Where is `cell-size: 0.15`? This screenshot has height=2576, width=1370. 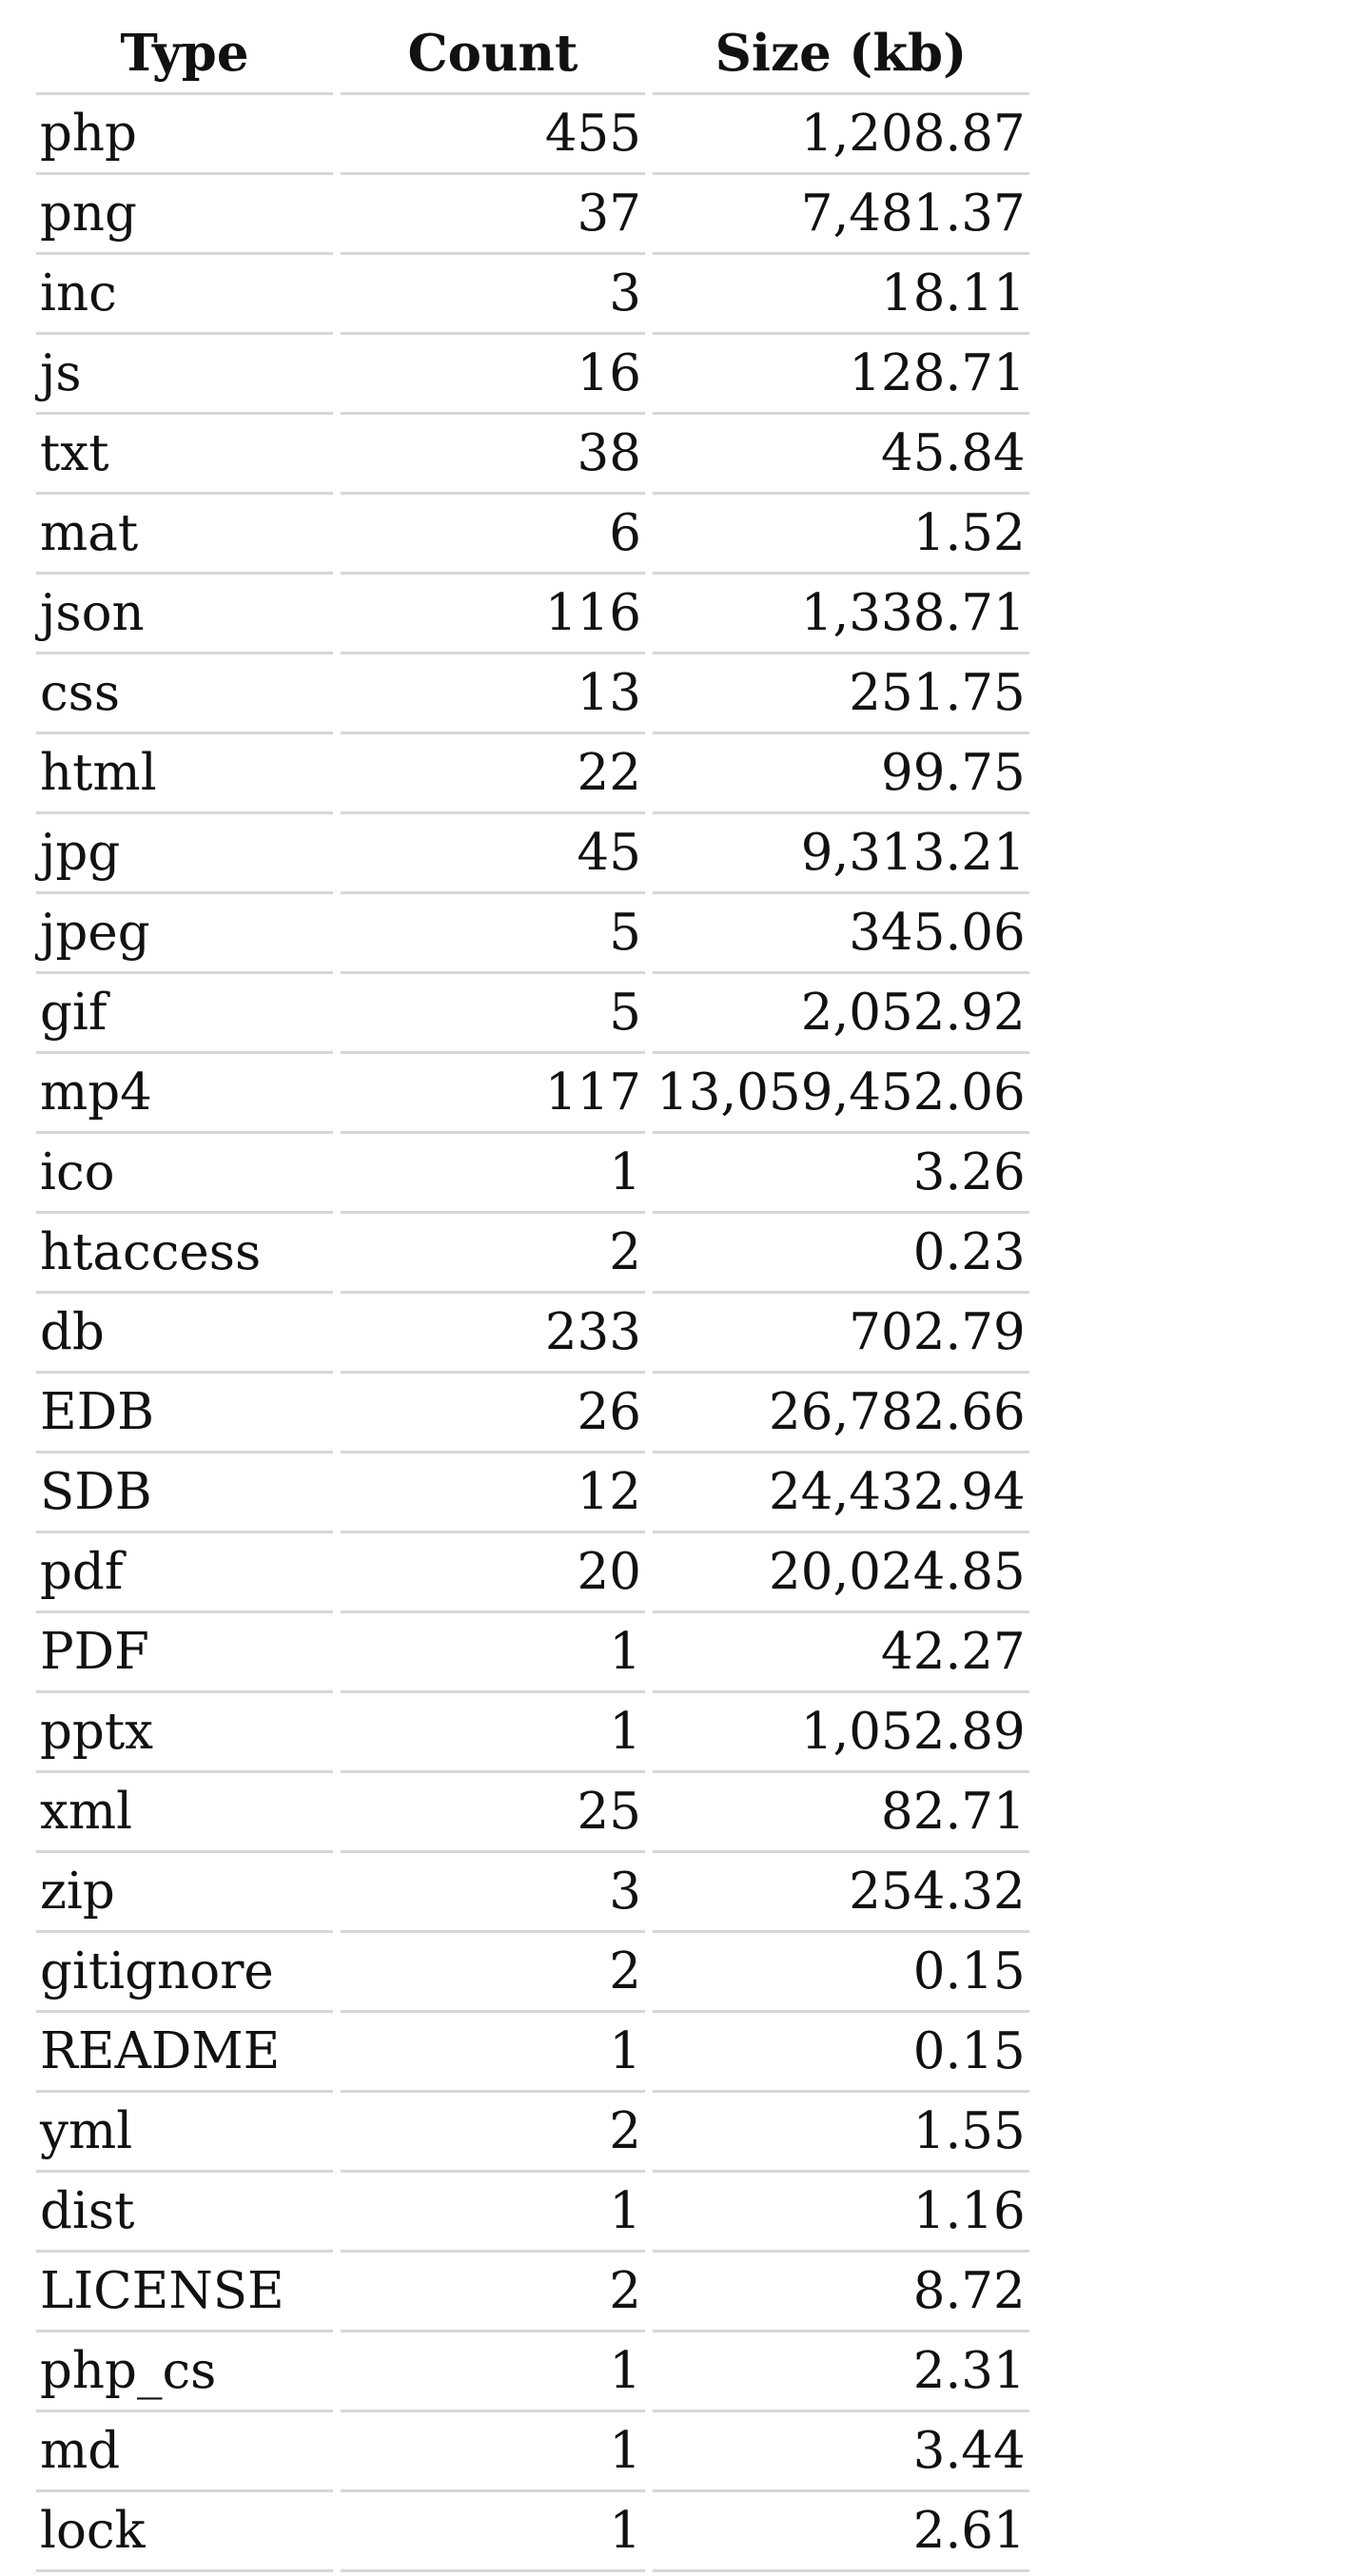 cell-size: 0.15 is located at coordinates (841, 1973).